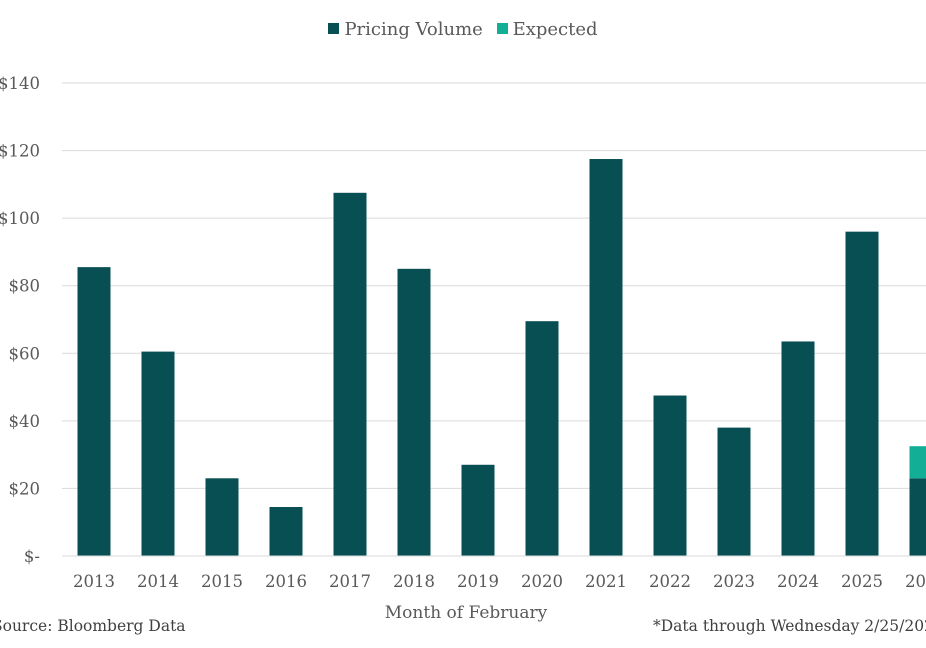  Describe the element at coordinates (93, 626) in the screenshot. I see `source-note: Source: Bloomberg Data` at that location.